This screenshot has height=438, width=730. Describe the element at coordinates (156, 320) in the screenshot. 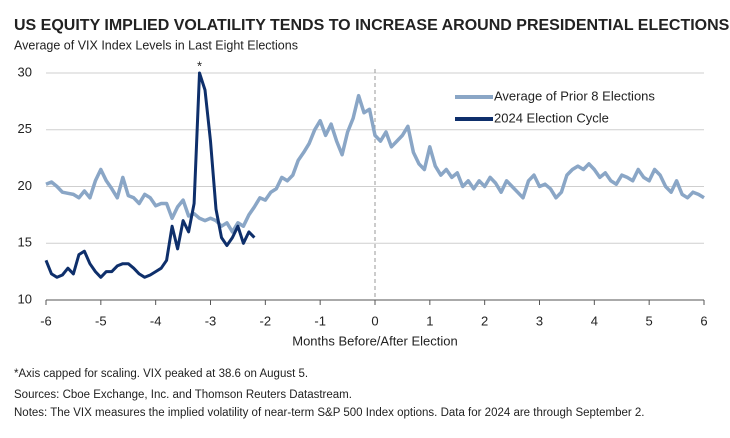

I see `x-tick-label: -4` at that location.